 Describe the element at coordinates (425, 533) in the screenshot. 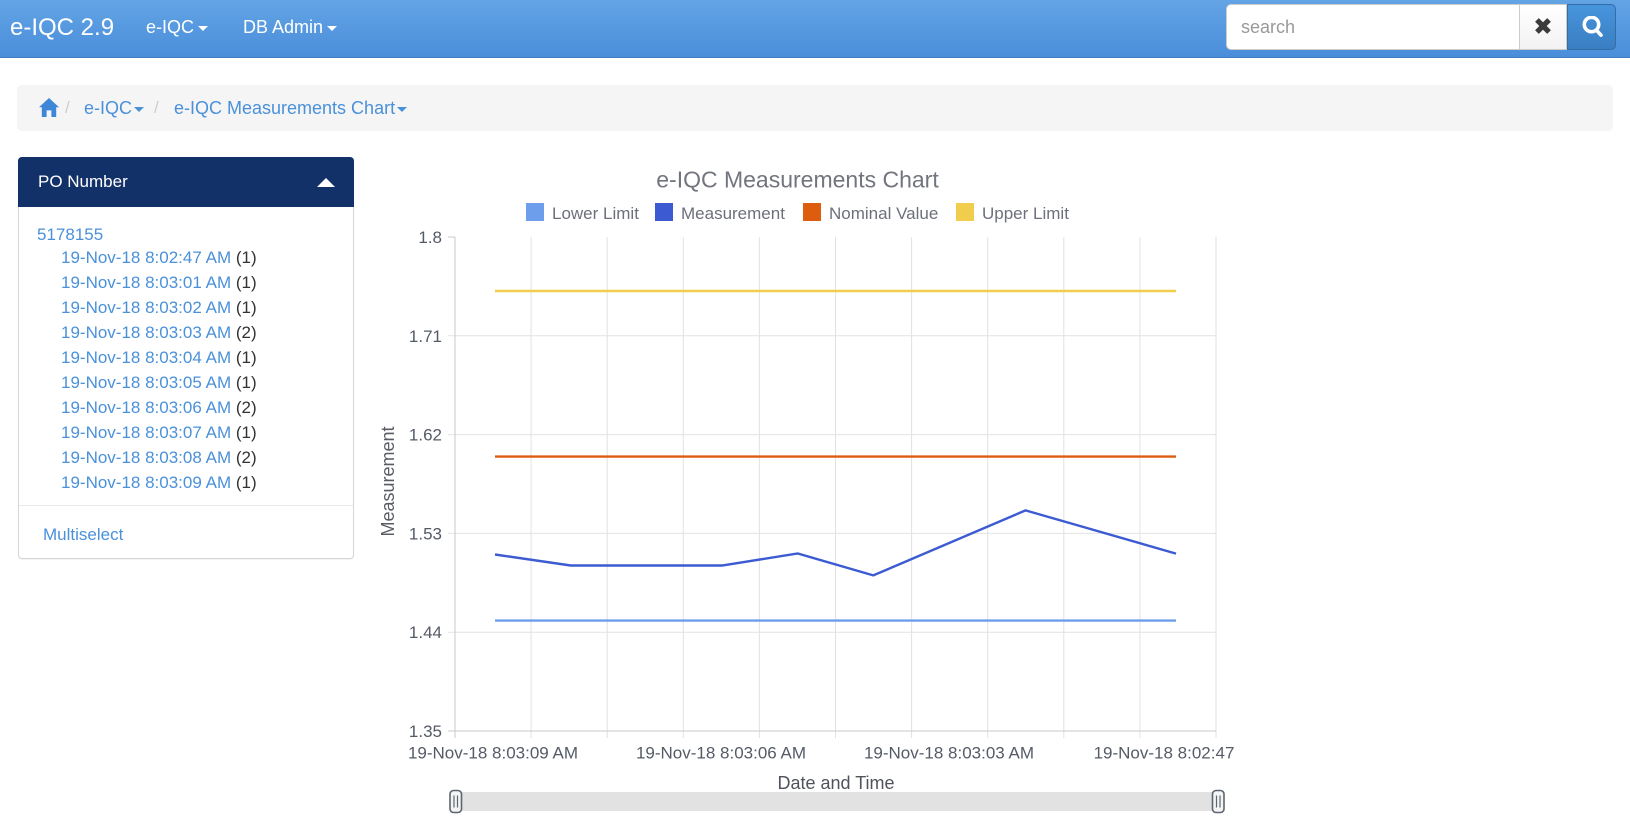

I see `svg-text: 1.53` at that location.